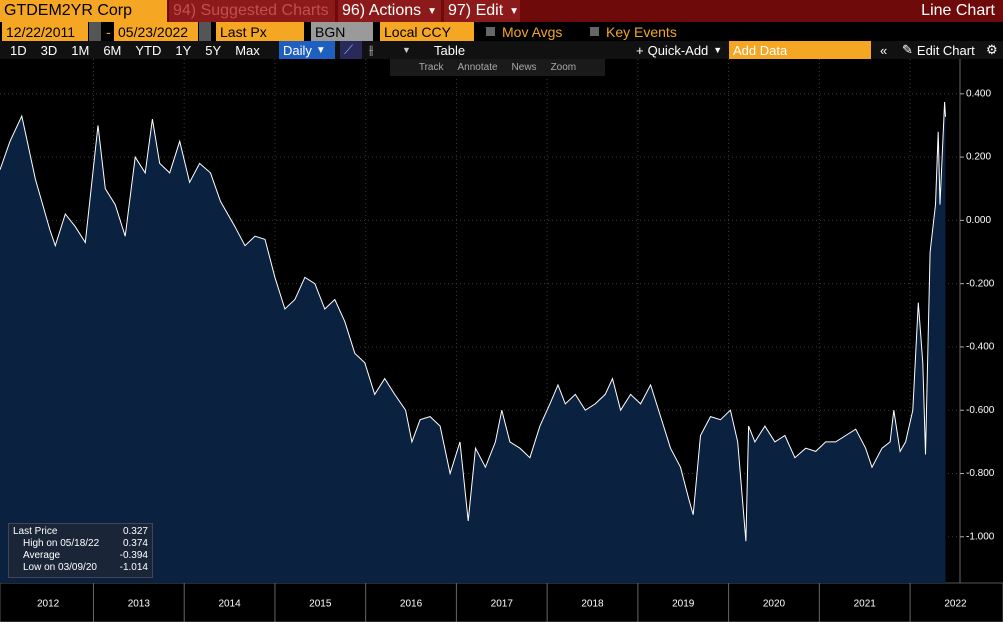 This screenshot has width=1003, height=622. What do you see at coordinates (135, 543) in the screenshot?
I see `stat-value: 0.374` at bounding box center [135, 543].